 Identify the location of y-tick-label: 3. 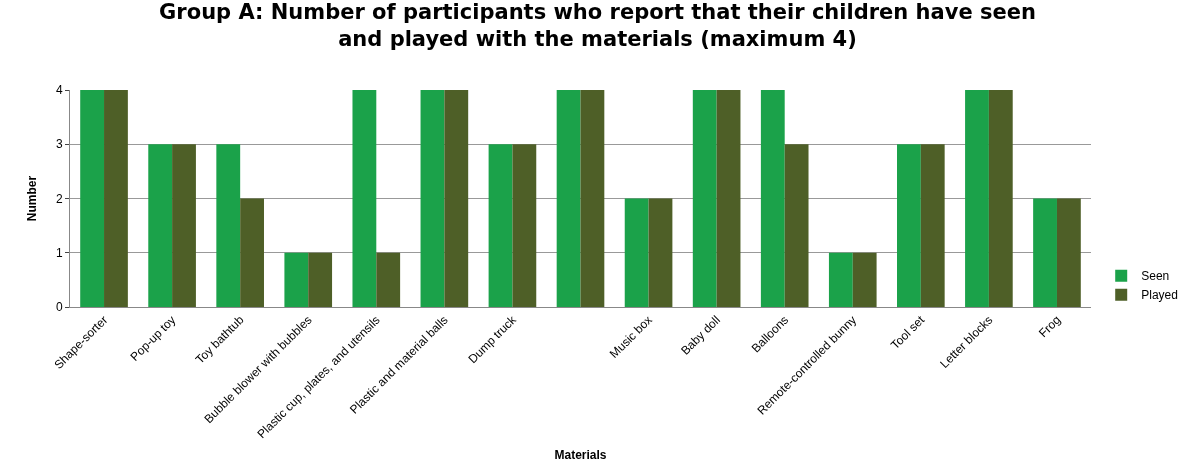
(59, 144).